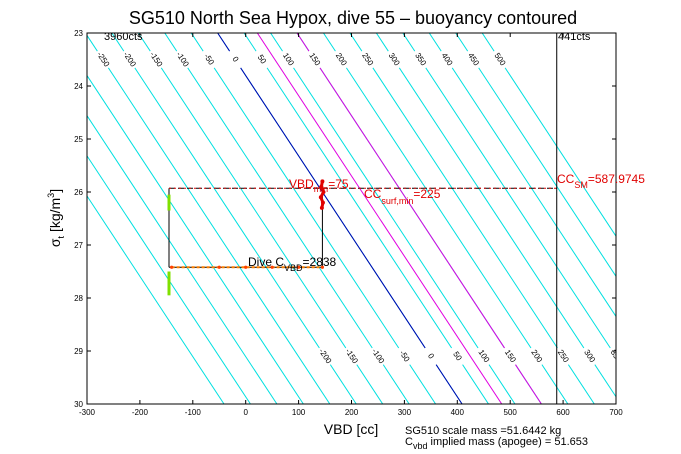  I want to click on y-axis-label-units: [kg/m, so click(55, 217).